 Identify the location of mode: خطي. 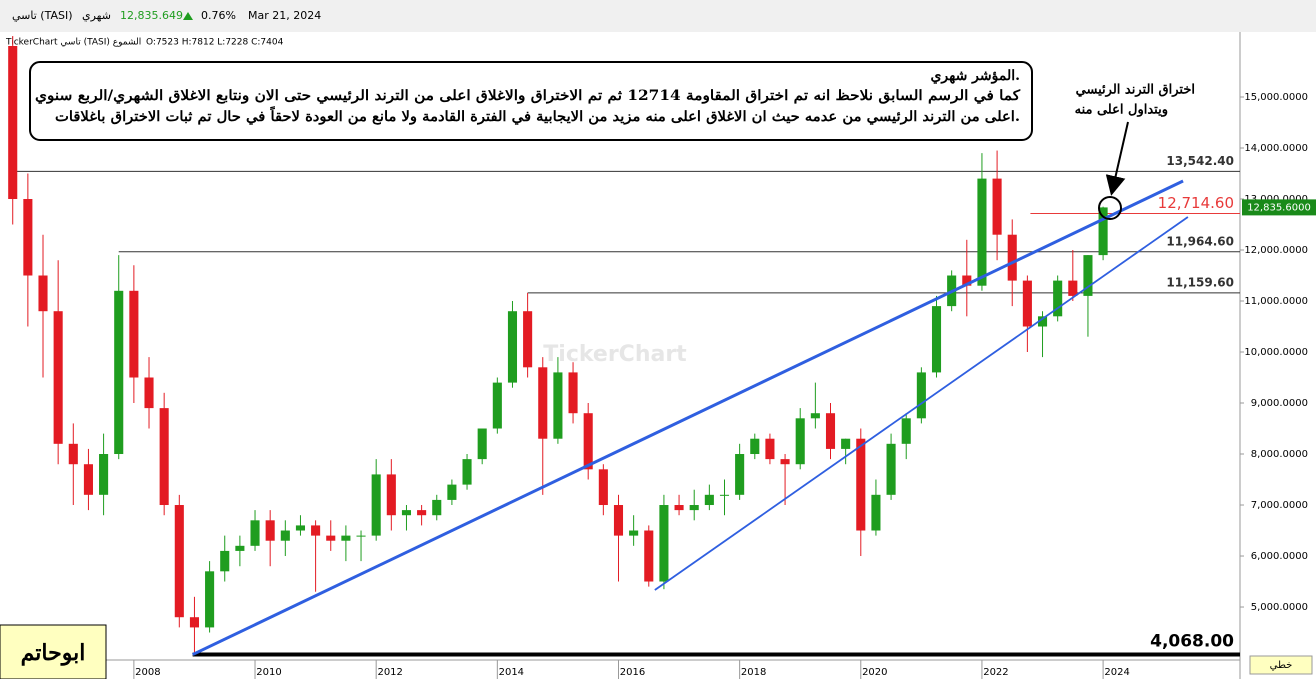
(1281, 665).